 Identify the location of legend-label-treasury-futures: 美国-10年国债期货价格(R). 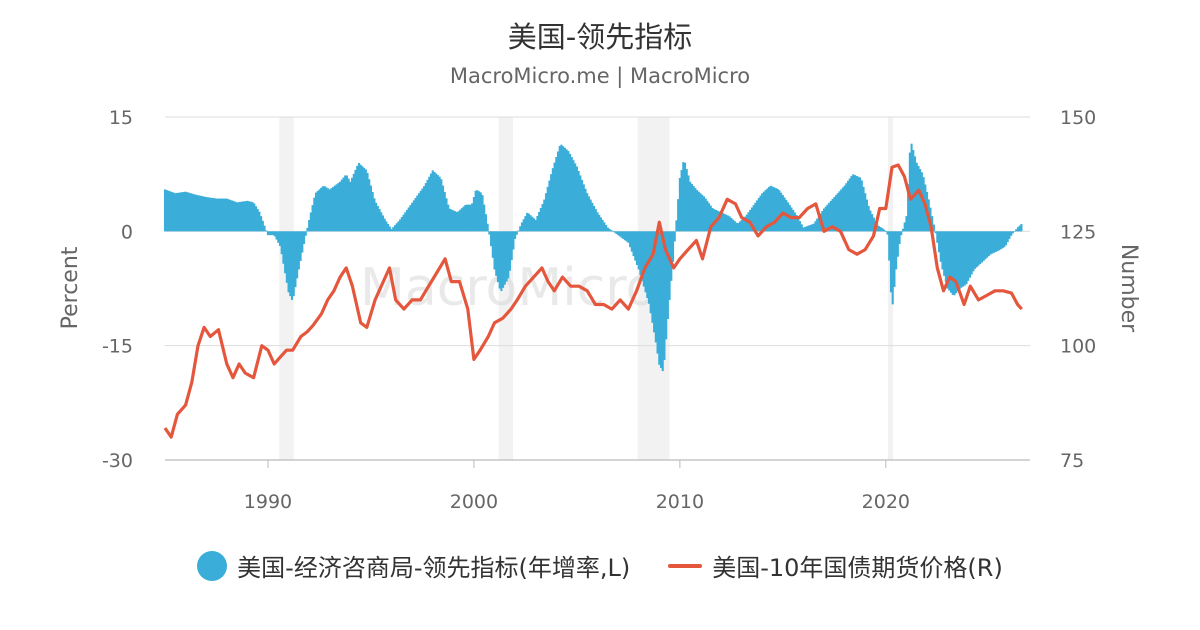
(857, 568).